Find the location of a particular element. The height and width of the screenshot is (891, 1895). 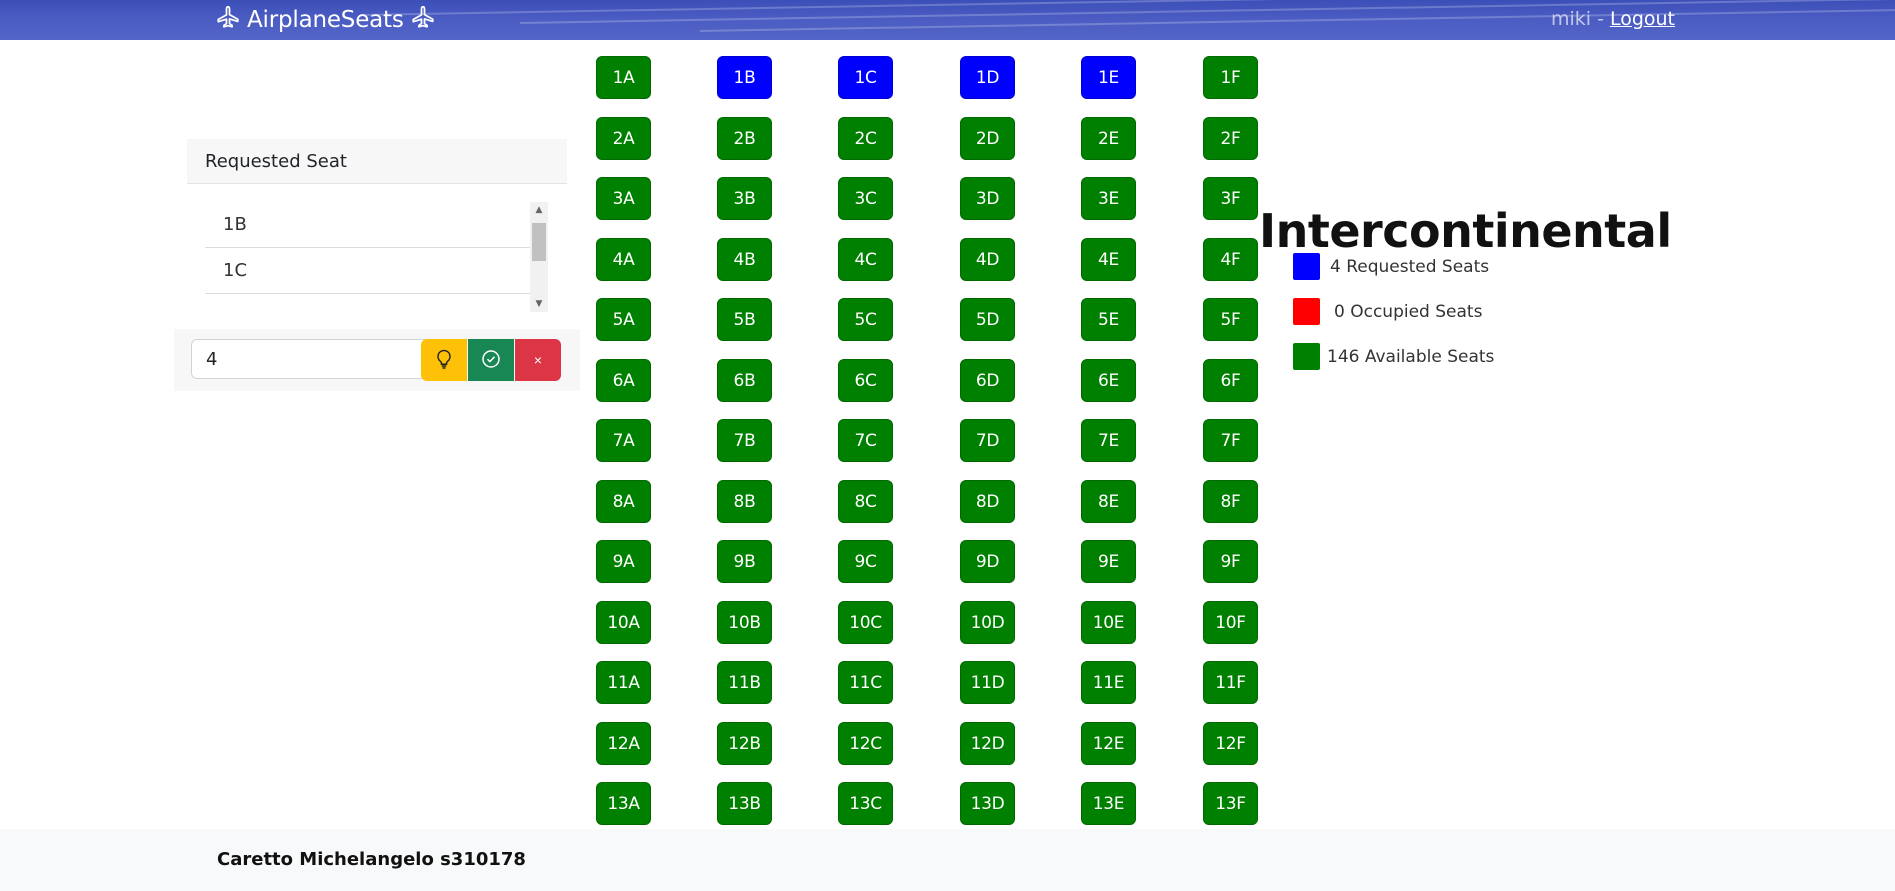

seat-4b: 4B is located at coordinates (744, 259).